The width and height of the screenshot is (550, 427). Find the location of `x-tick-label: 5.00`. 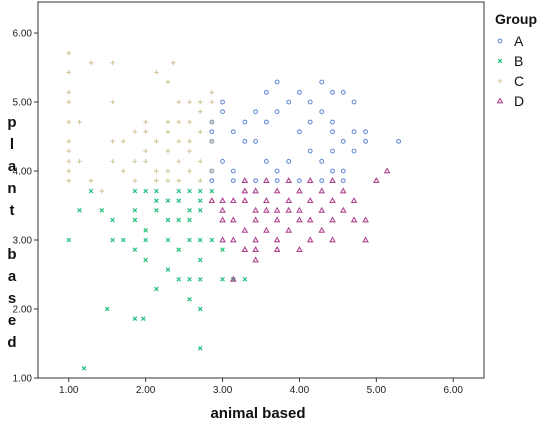

x-tick-label: 5.00 is located at coordinates (377, 390).